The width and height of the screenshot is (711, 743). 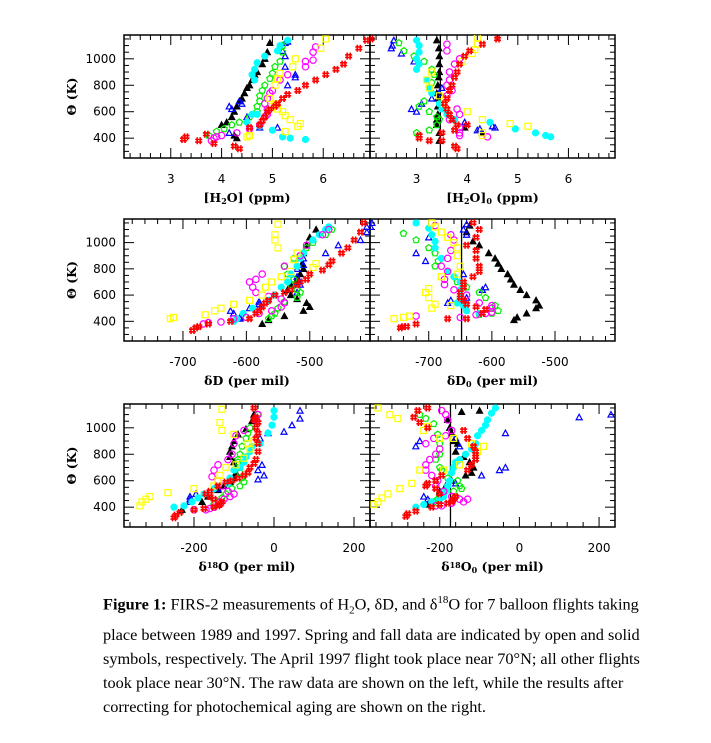 What do you see at coordinates (492, 381) in the screenshot?
I see `x-axis-label: δD0 (per mil)` at bounding box center [492, 381].